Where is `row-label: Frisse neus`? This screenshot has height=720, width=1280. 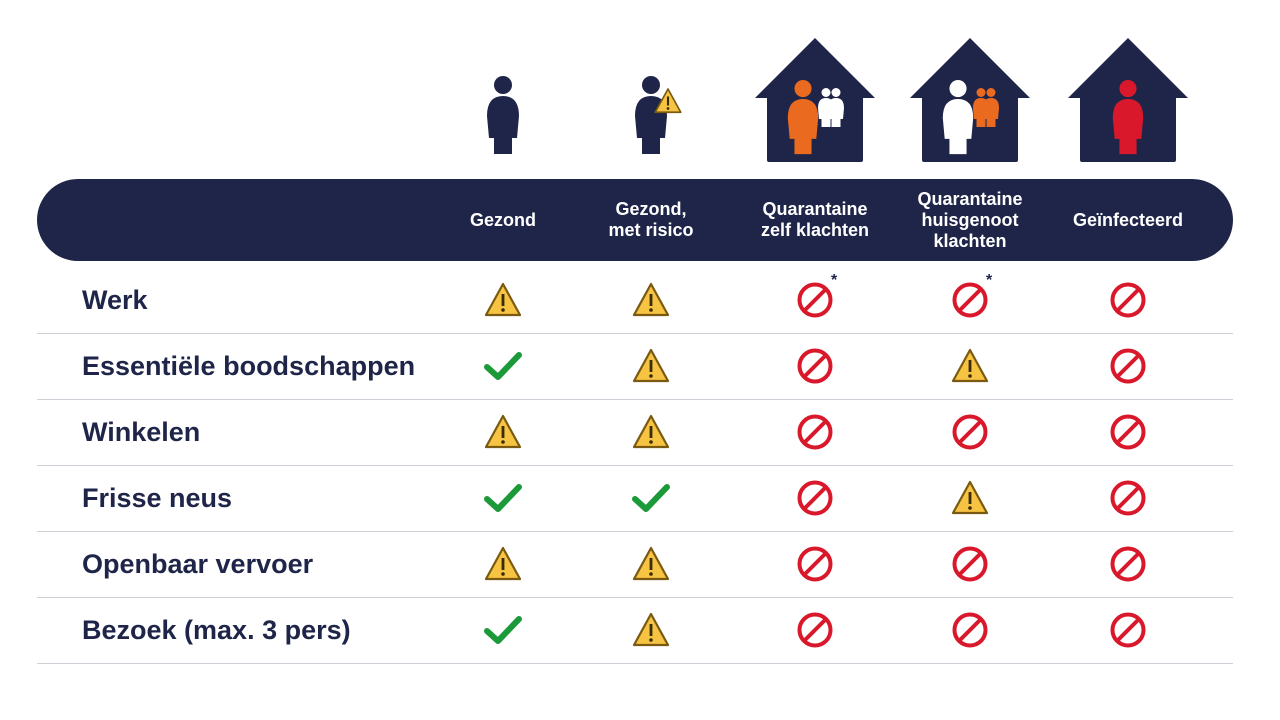
row-label: Frisse neus is located at coordinates (157, 497).